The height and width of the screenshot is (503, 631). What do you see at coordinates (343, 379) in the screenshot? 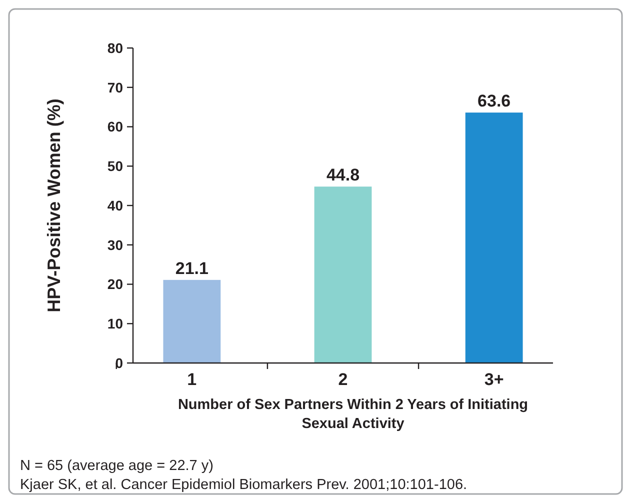
I see `x-tick-label: 2` at bounding box center [343, 379].